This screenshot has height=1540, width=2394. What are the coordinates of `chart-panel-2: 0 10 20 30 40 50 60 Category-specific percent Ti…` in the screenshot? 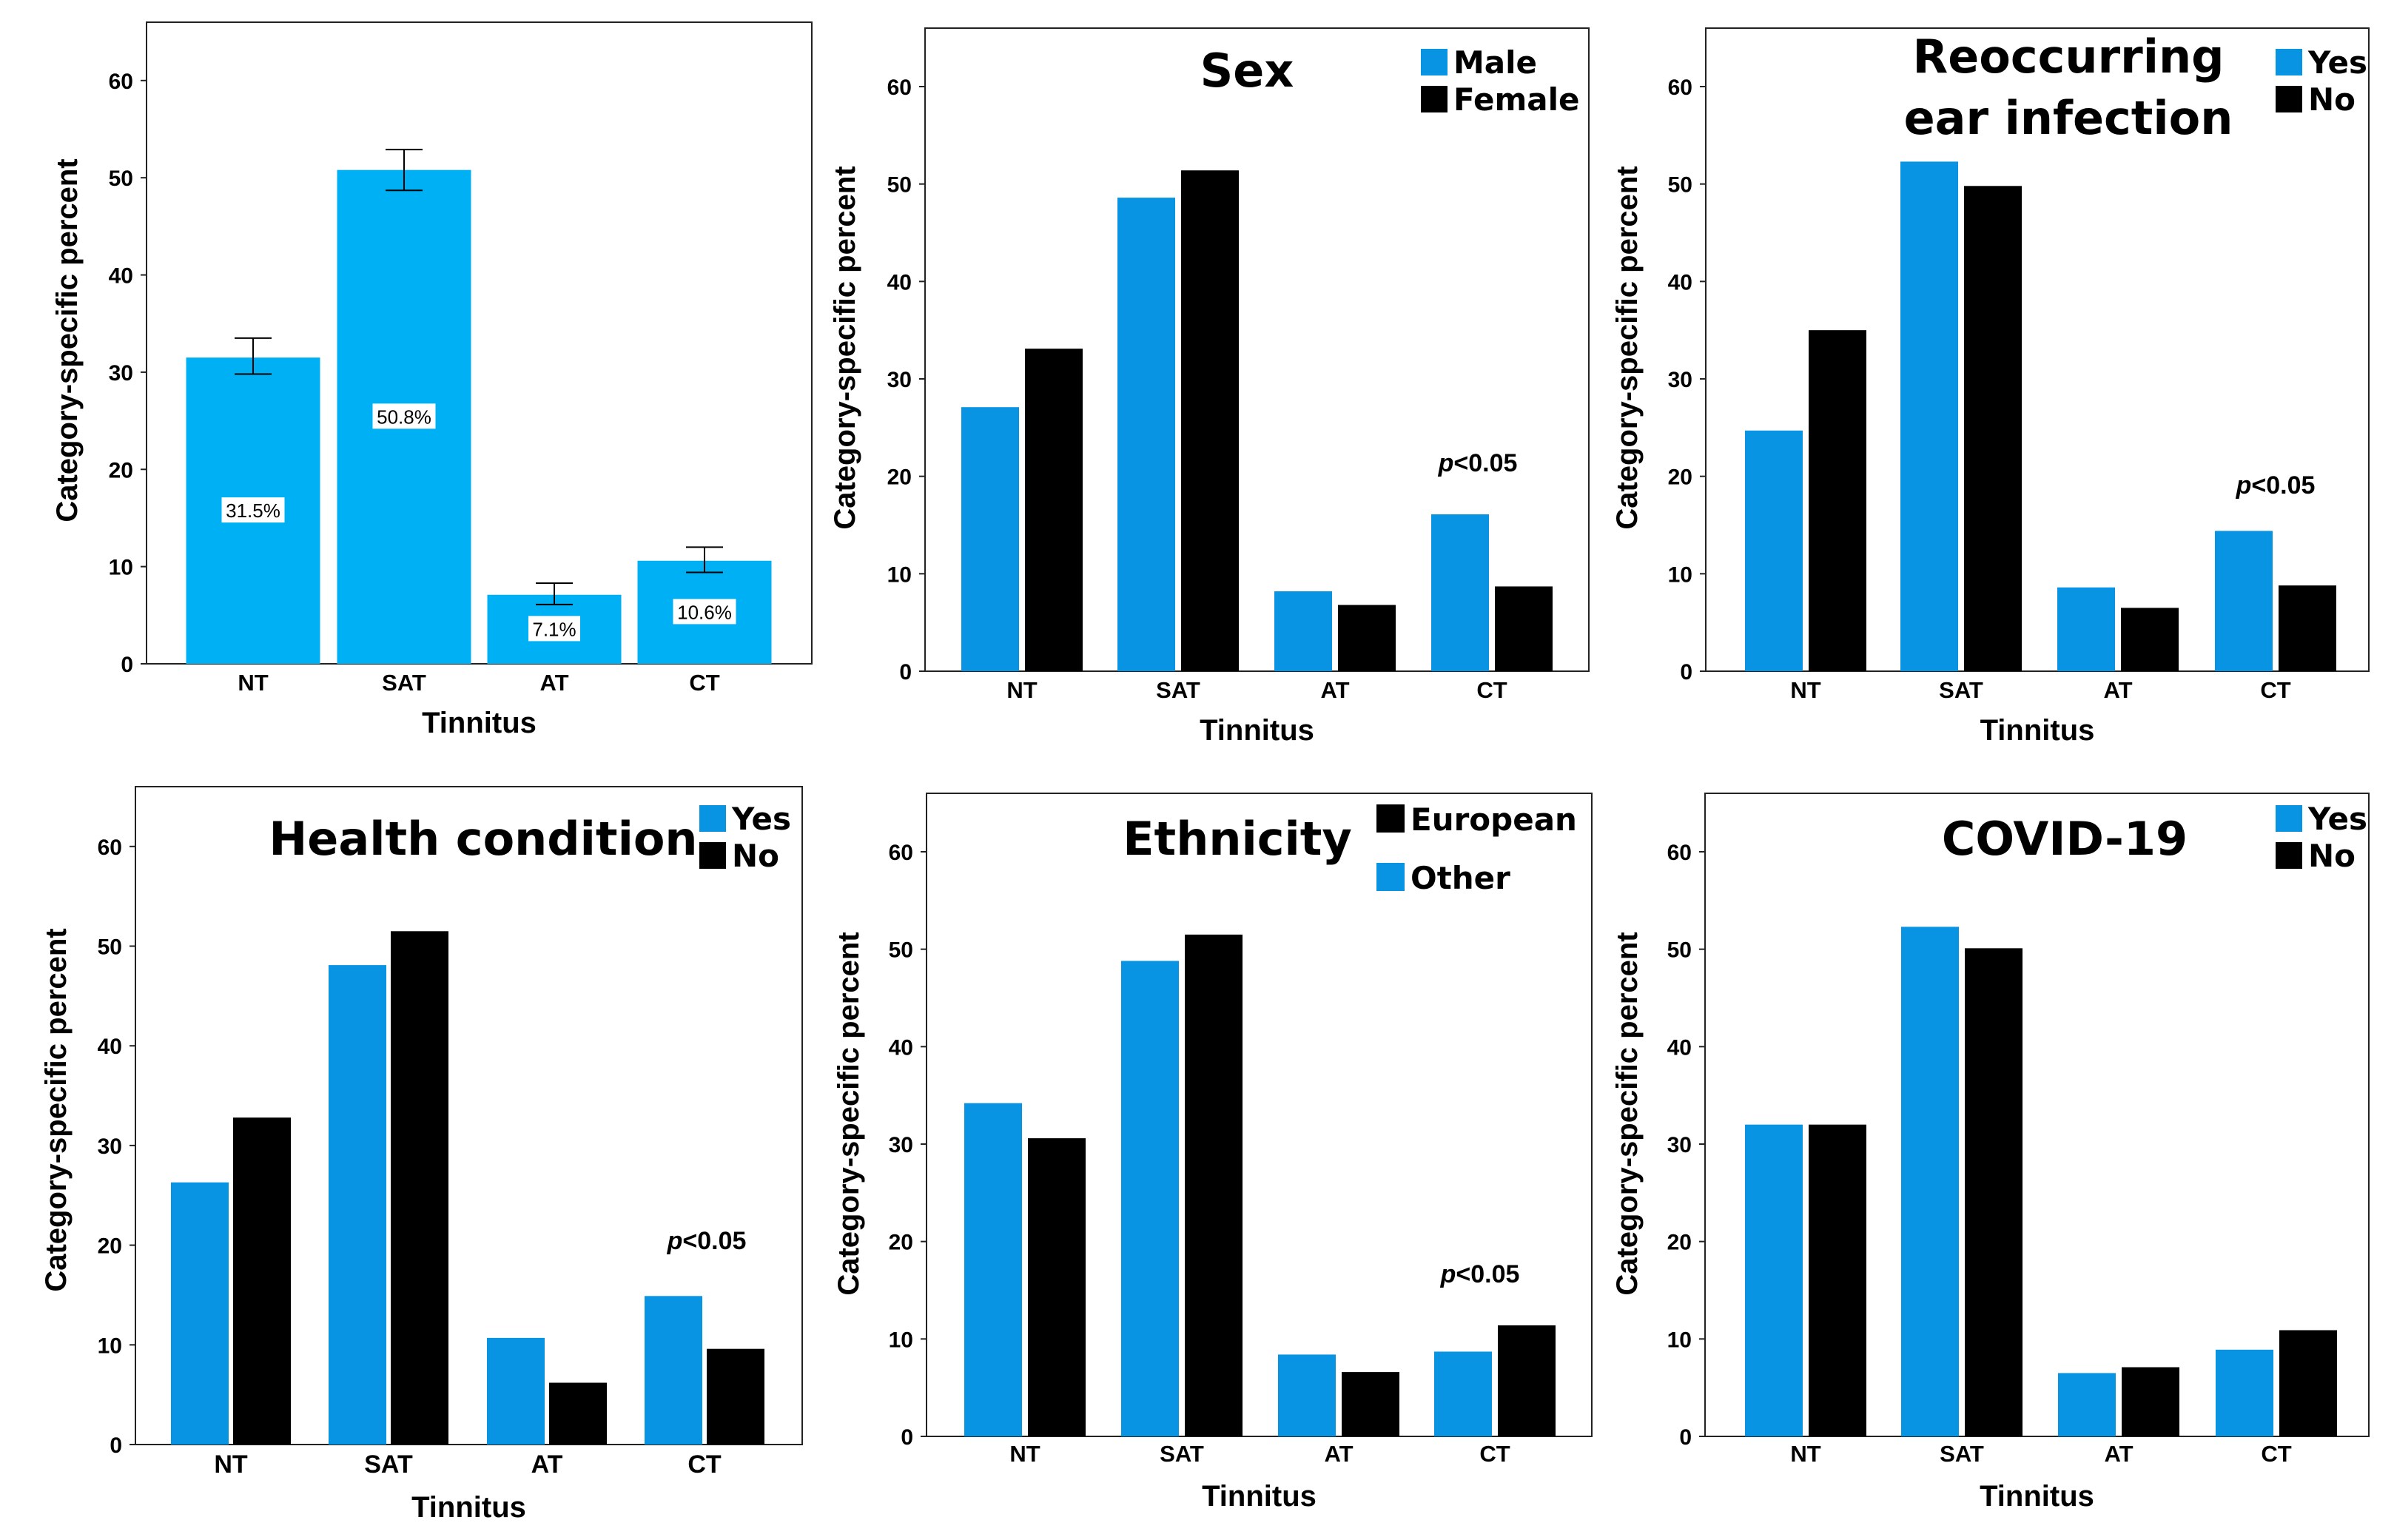 It's located at (1209, 387).